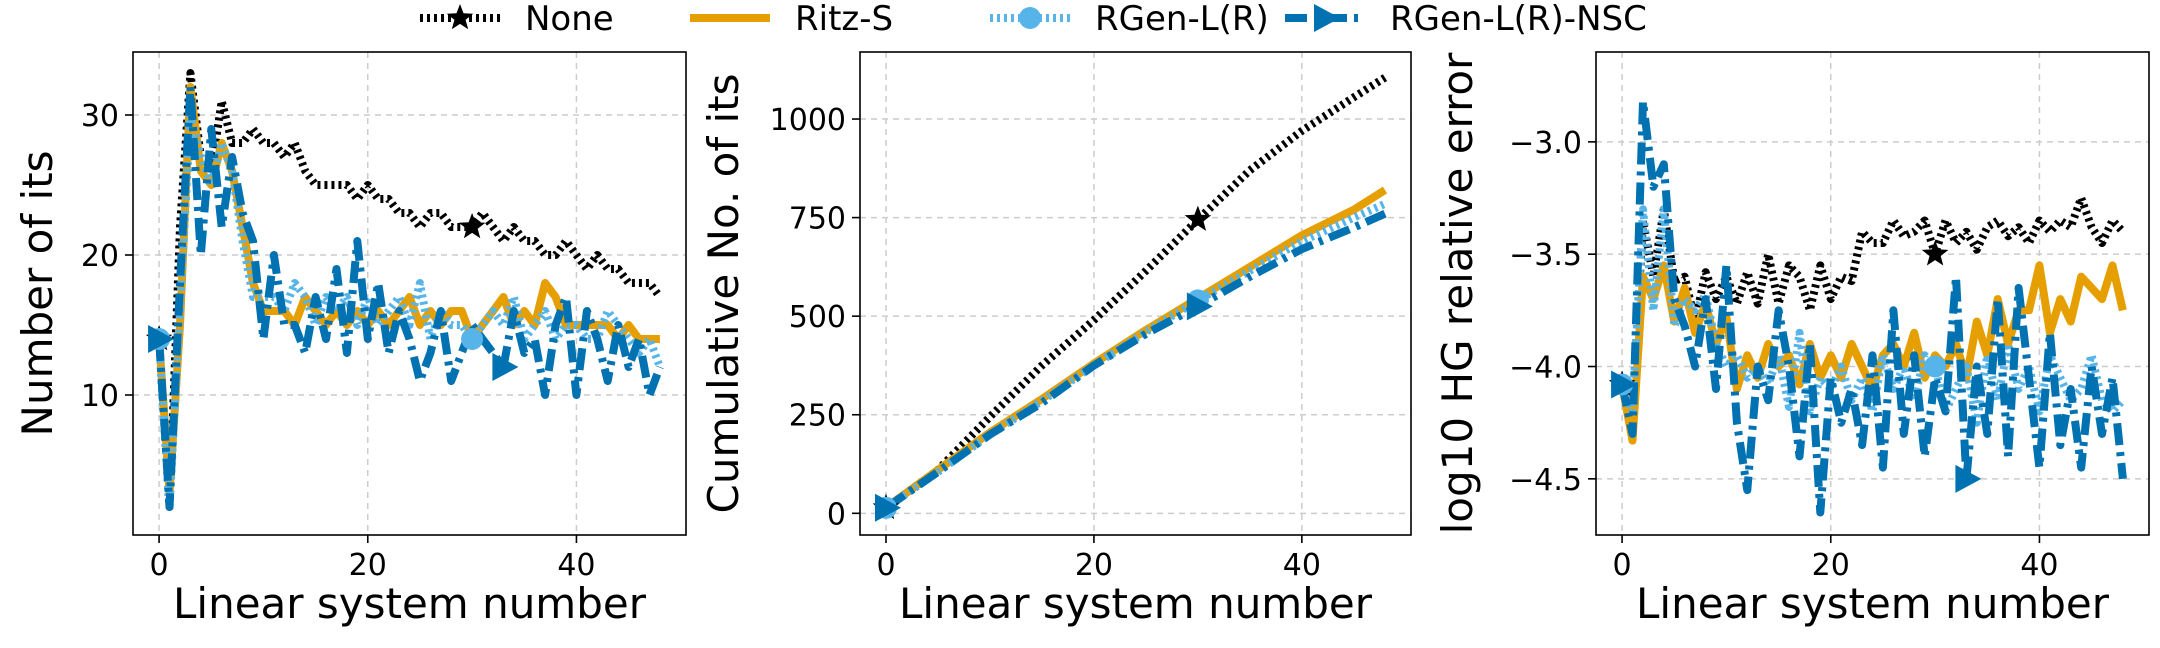  I want to click on y-axis-label: Cumulative No. of its, so click(723, 294).